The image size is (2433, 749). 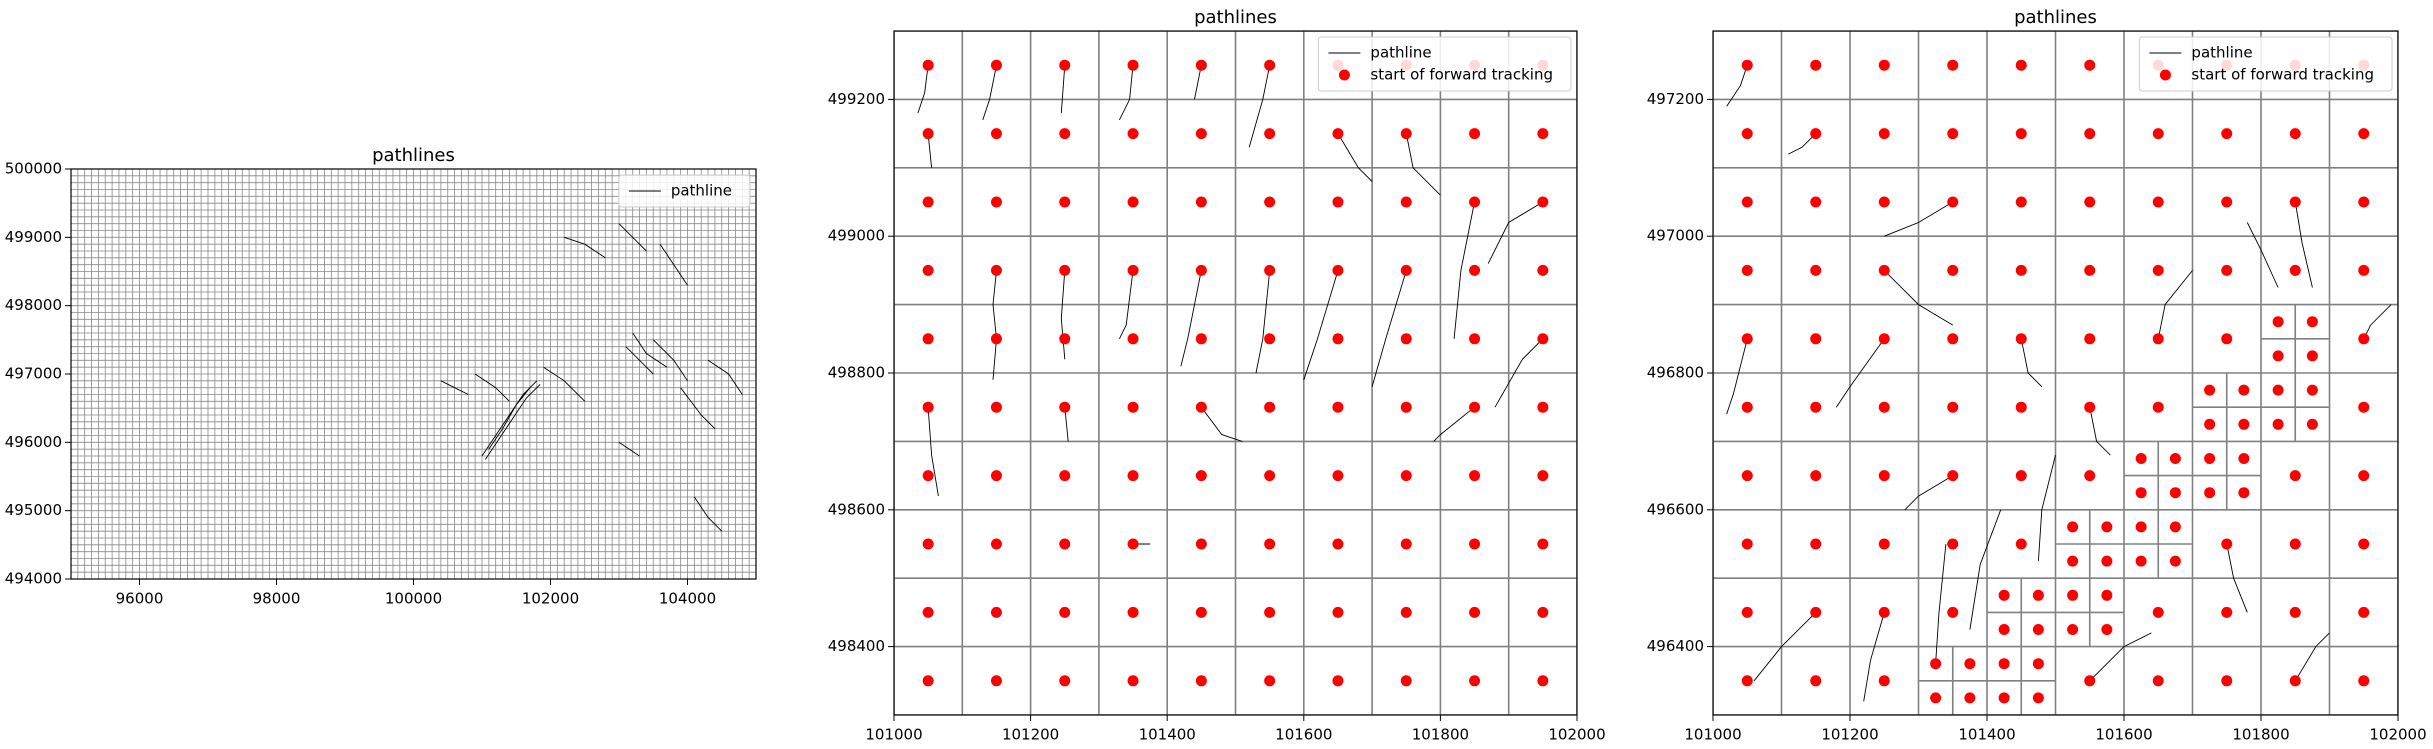 I want to click on y-tick-label: 497000, so click(x=1675, y=236).